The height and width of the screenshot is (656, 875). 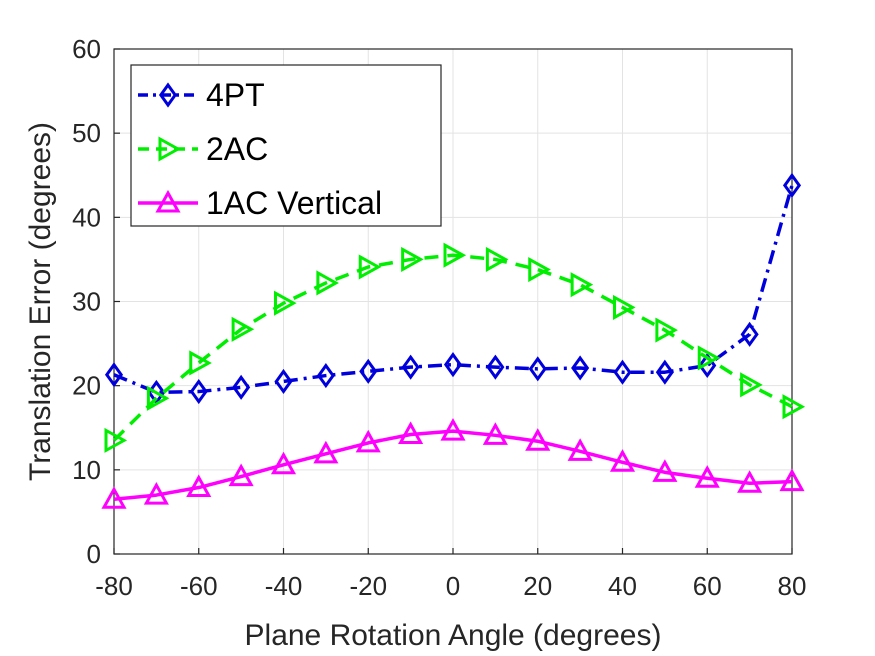 What do you see at coordinates (94, 554) in the screenshot?
I see `y-tick-label: 0` at bounding box center [94, 554].